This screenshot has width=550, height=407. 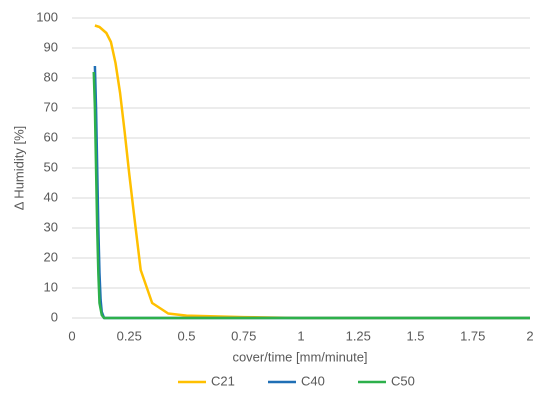 What do you see at coordinates (223, 380) in the screenshot?
I see `legend-label: C21` at bounding box center [223, 380].